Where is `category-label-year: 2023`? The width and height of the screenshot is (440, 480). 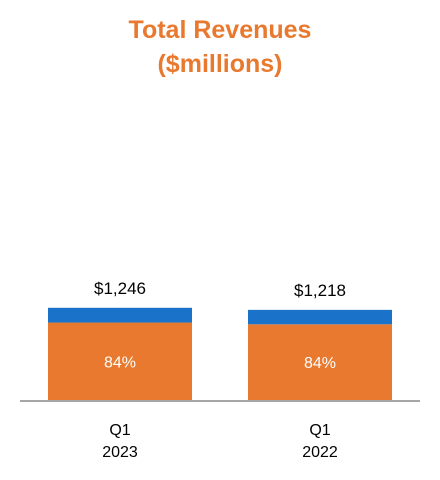 category-label-year: 2023 is located at coordinates (120, 452).